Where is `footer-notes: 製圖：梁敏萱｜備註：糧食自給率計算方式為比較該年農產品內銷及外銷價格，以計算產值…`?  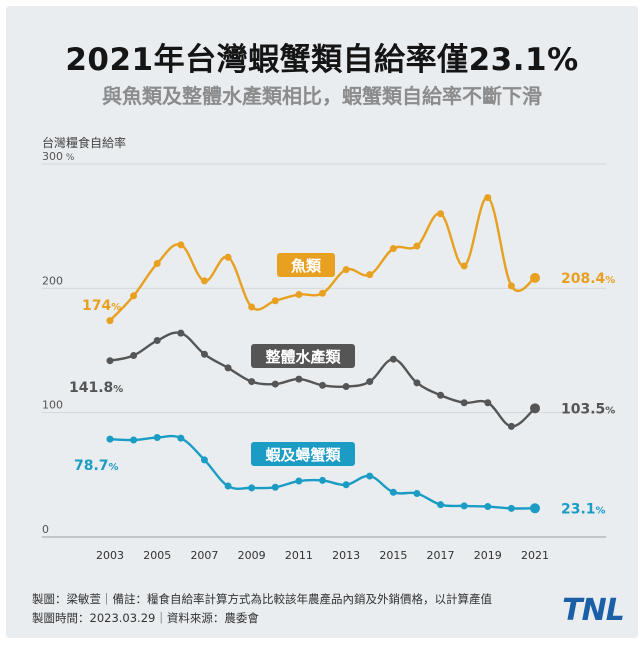
footer-notes: 製圖：梁敏萱｜備註：糧食自給率計算方式為比較該年農產品內銷及外銷價格，以計算產值… is located at coordinates (262, 609).